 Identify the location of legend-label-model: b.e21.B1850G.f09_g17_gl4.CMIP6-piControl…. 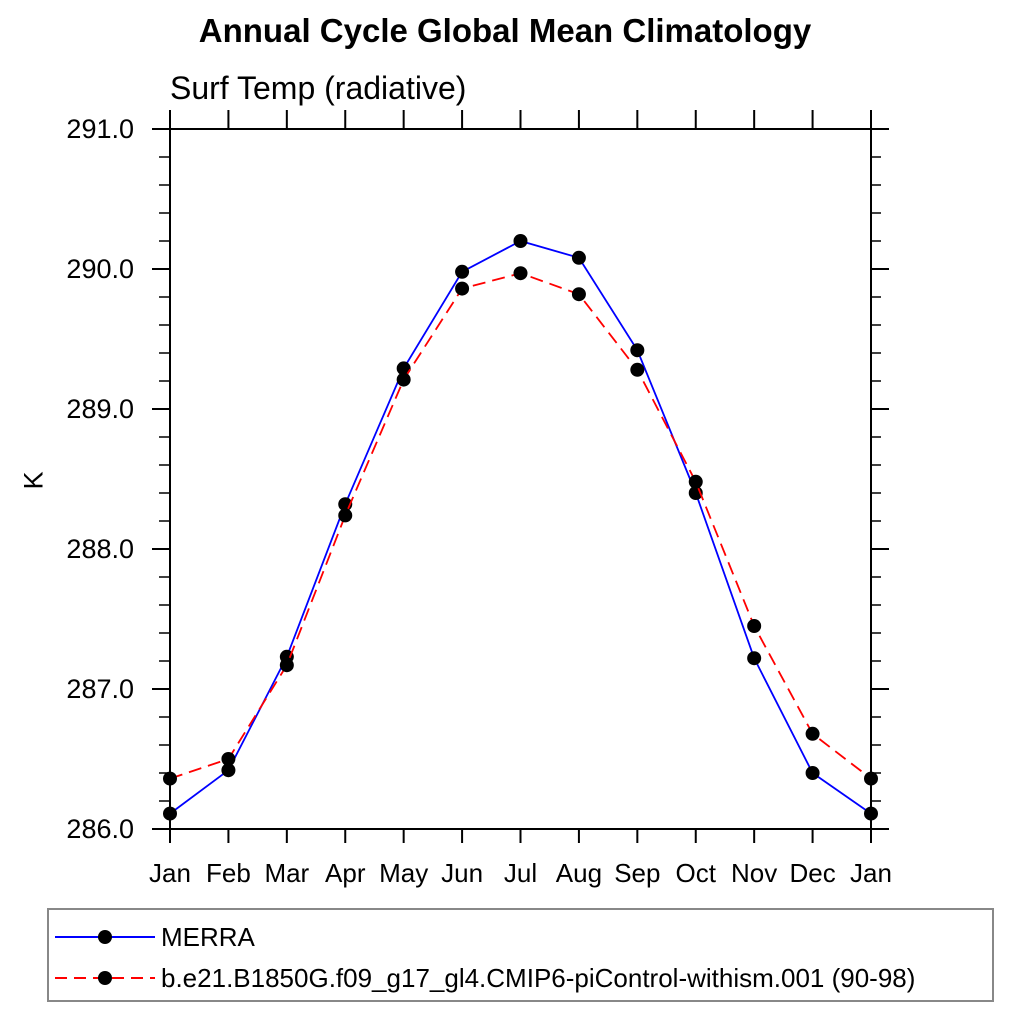
(538, 977).